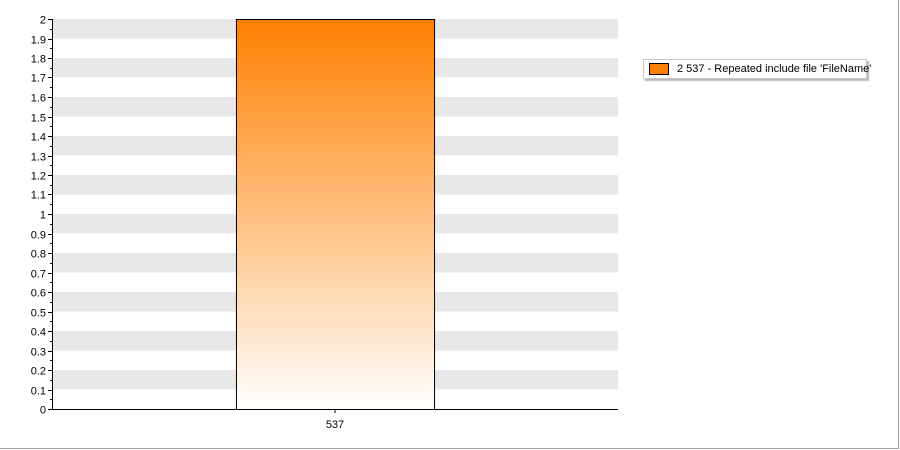 Image resolution: width=900 pixels, height=450 pixels. What do you see at coordinates (38, 196) in the screenshot?
I see `y-tick-label: 1.1` at bounding box center [38, 196].